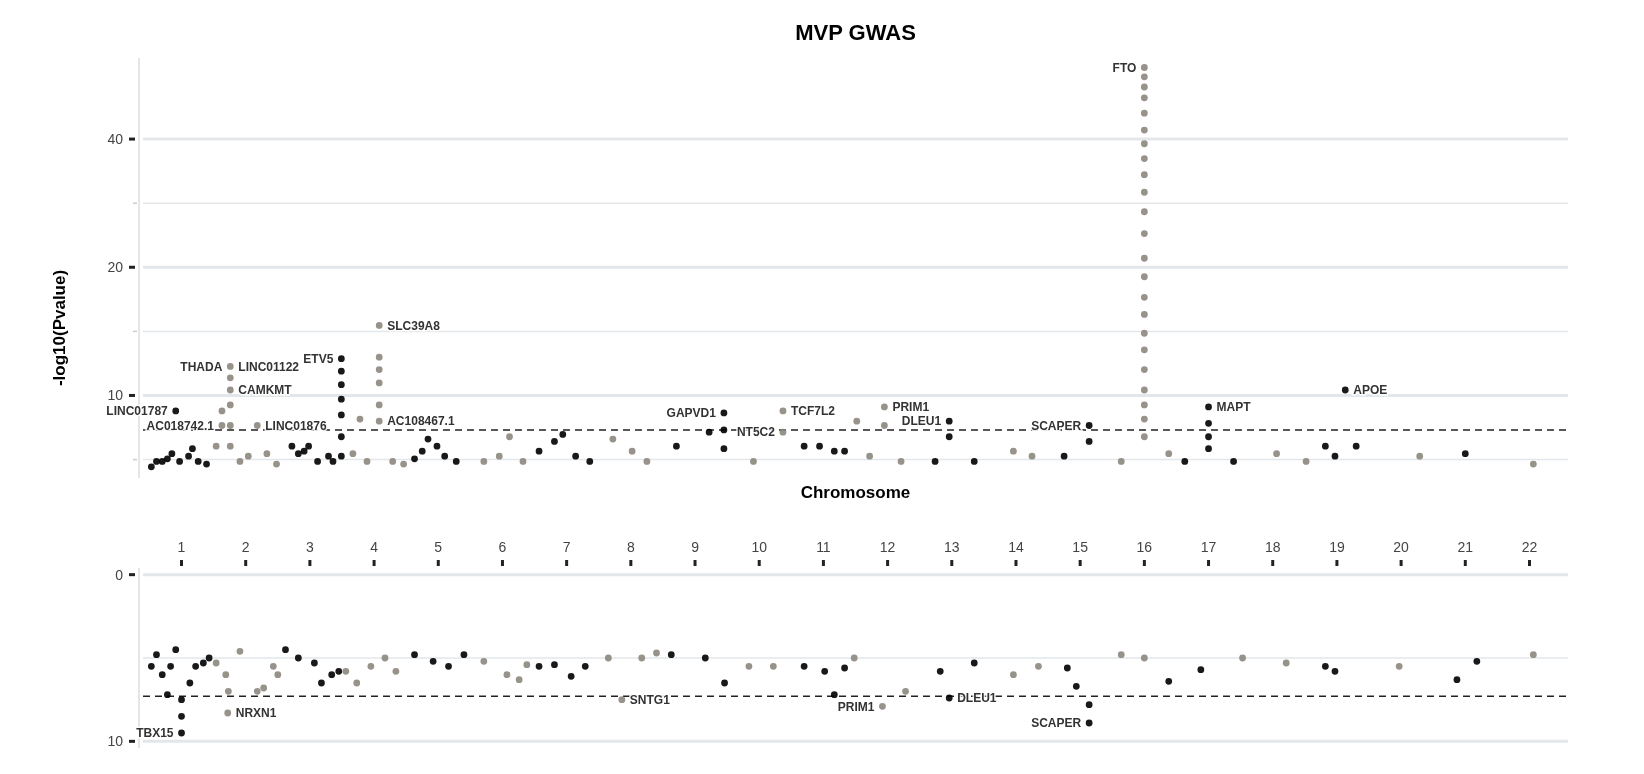 Image resolution: width=1644 pixels, height=774 pixels. What do you see at coordinates (115, 267) in the screenshot?
I see `y-tick-label: 20` at bounding box center [115, 267].